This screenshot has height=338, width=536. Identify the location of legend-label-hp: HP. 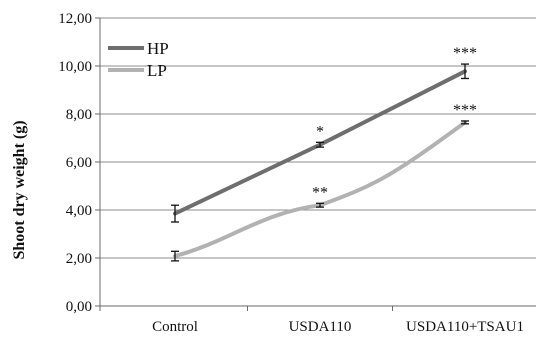
(158, 48).